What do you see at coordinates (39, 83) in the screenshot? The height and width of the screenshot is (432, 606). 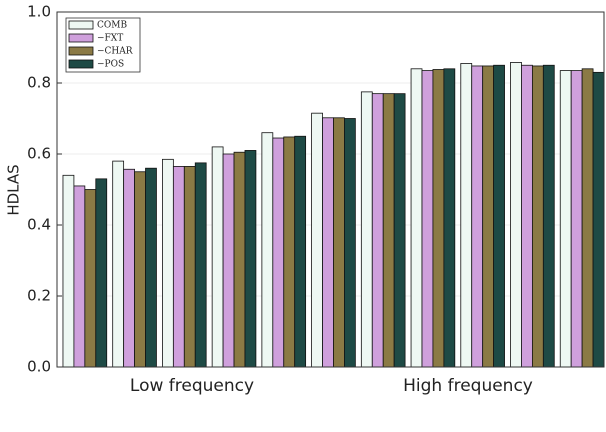 I see `y-tick-label: 0.8` at bounding box center [39, 83].